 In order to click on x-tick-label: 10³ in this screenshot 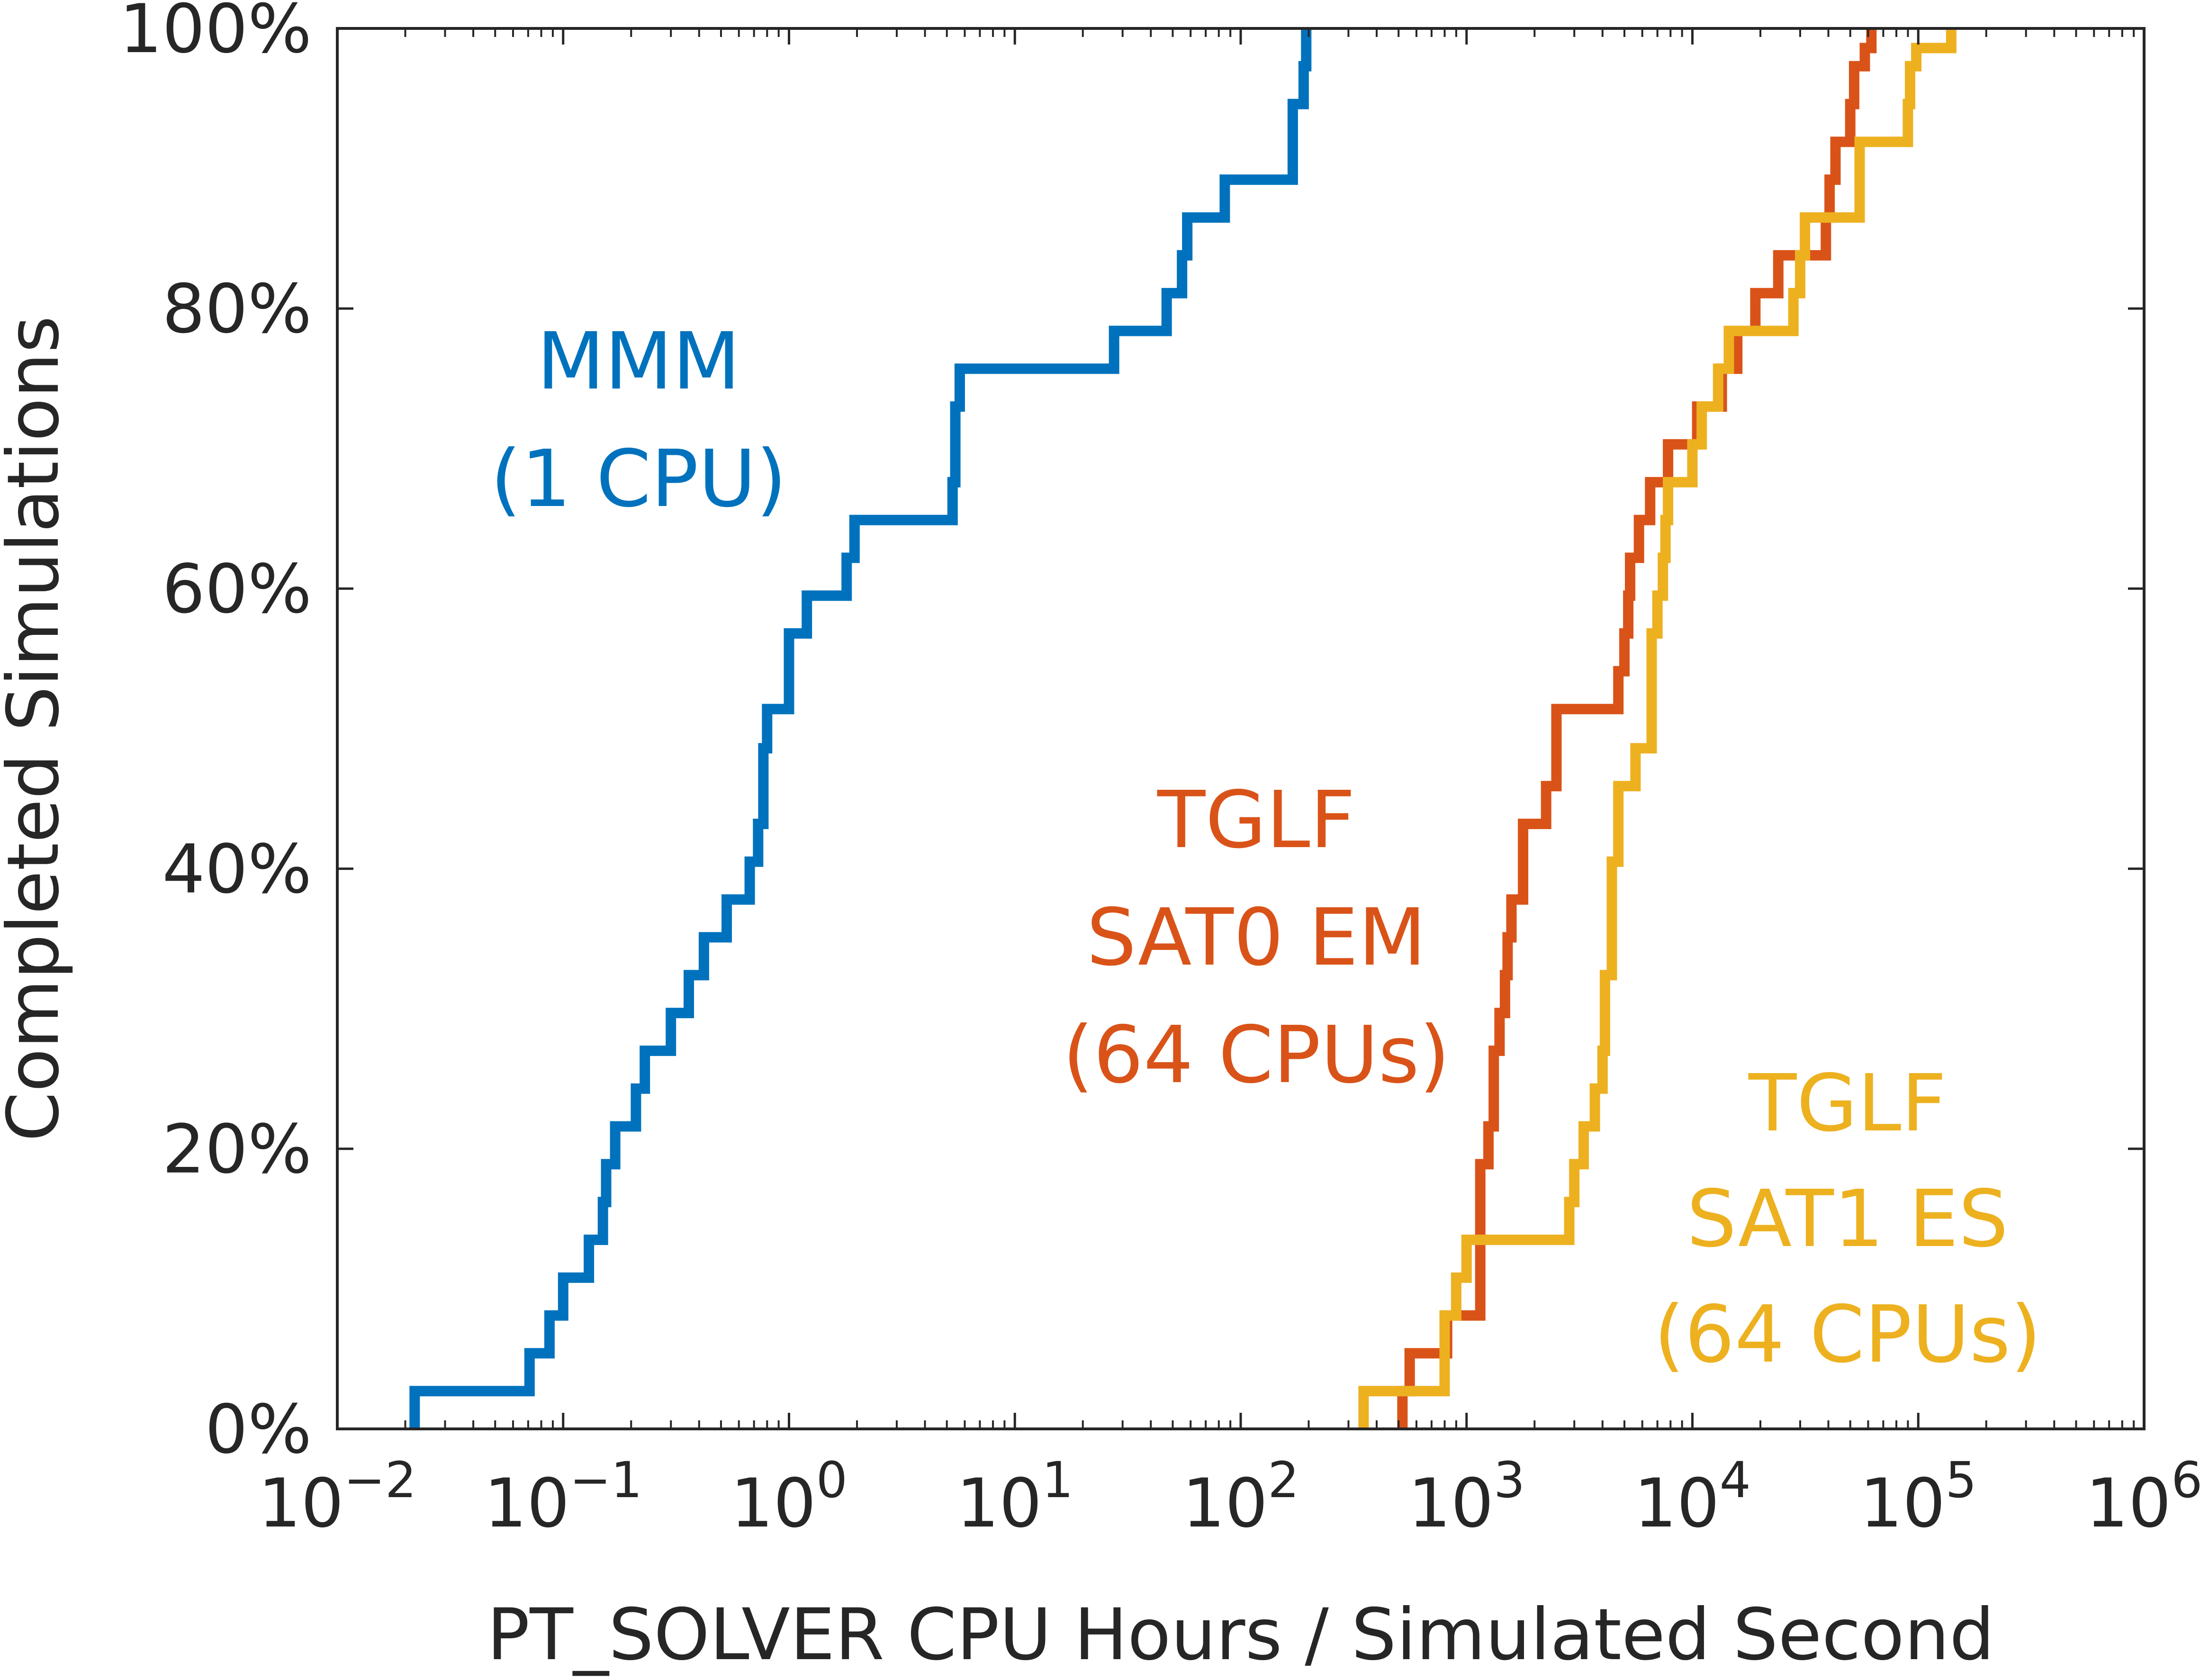, I will do `click(1466, 1497)`.